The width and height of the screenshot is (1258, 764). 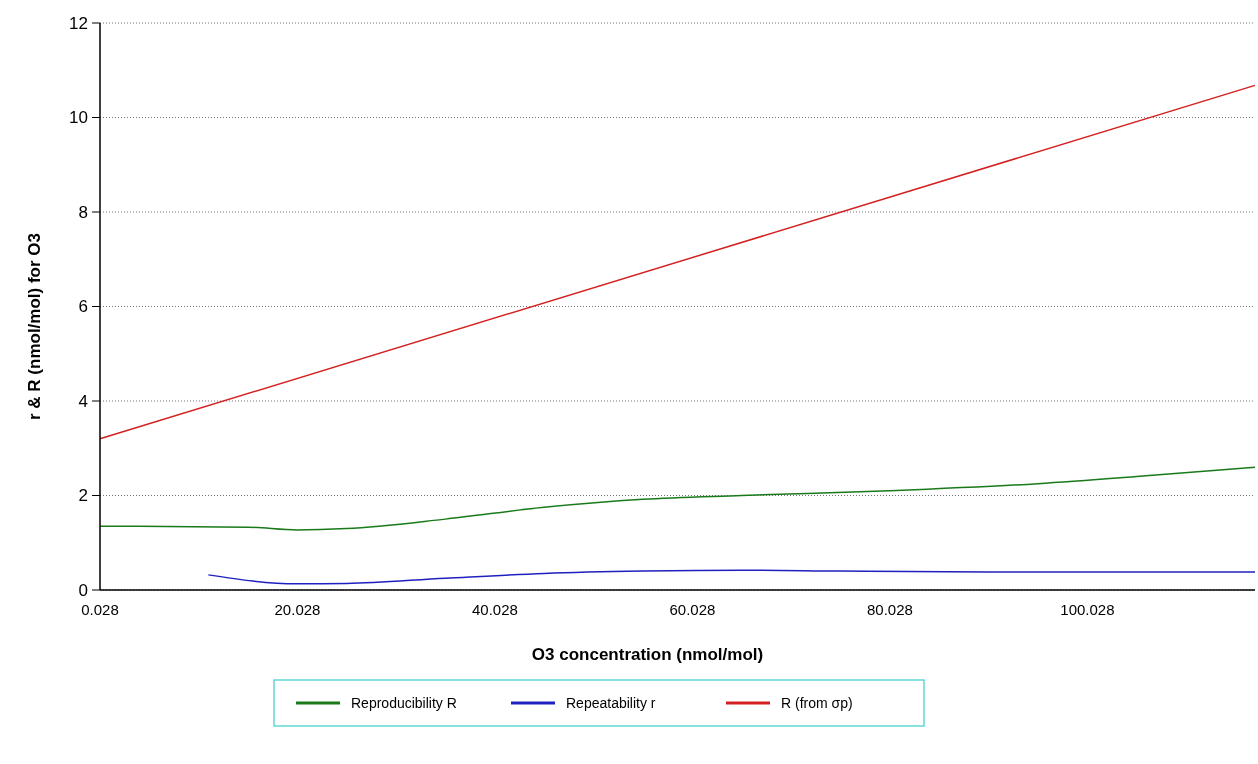 What do you see at coordinates (1087, 609) in the screenshot?
I see `x-tick-label: 100.028` at bounding box center [1087, 609].